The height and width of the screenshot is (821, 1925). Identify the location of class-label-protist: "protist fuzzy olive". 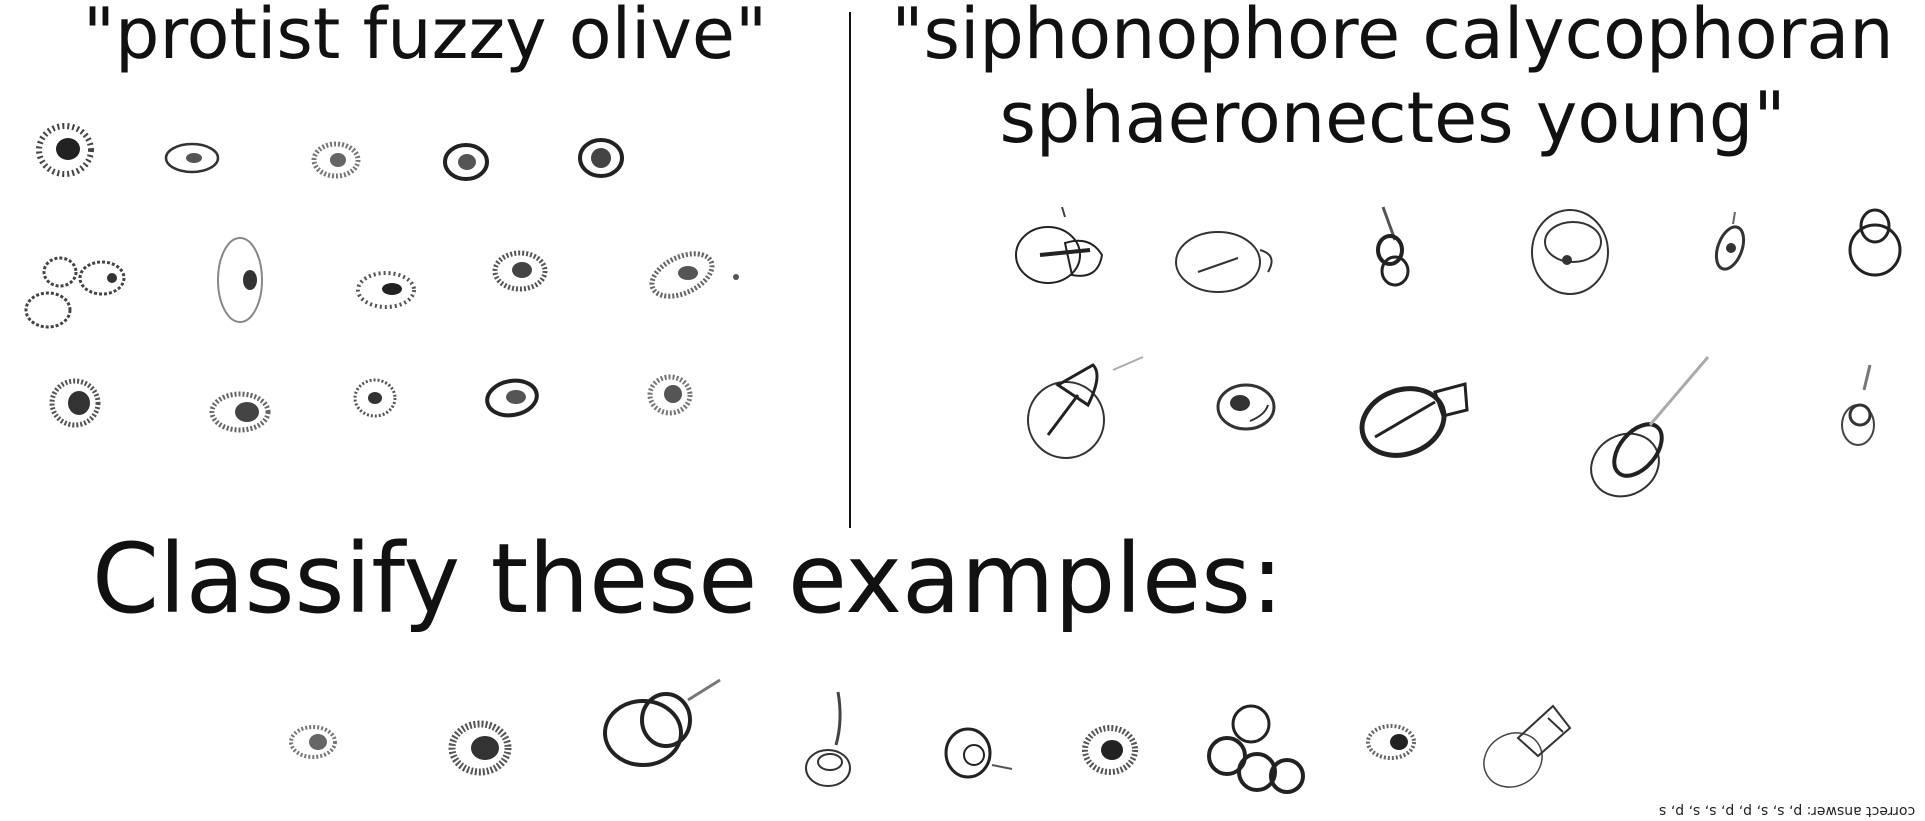
(425, 37).